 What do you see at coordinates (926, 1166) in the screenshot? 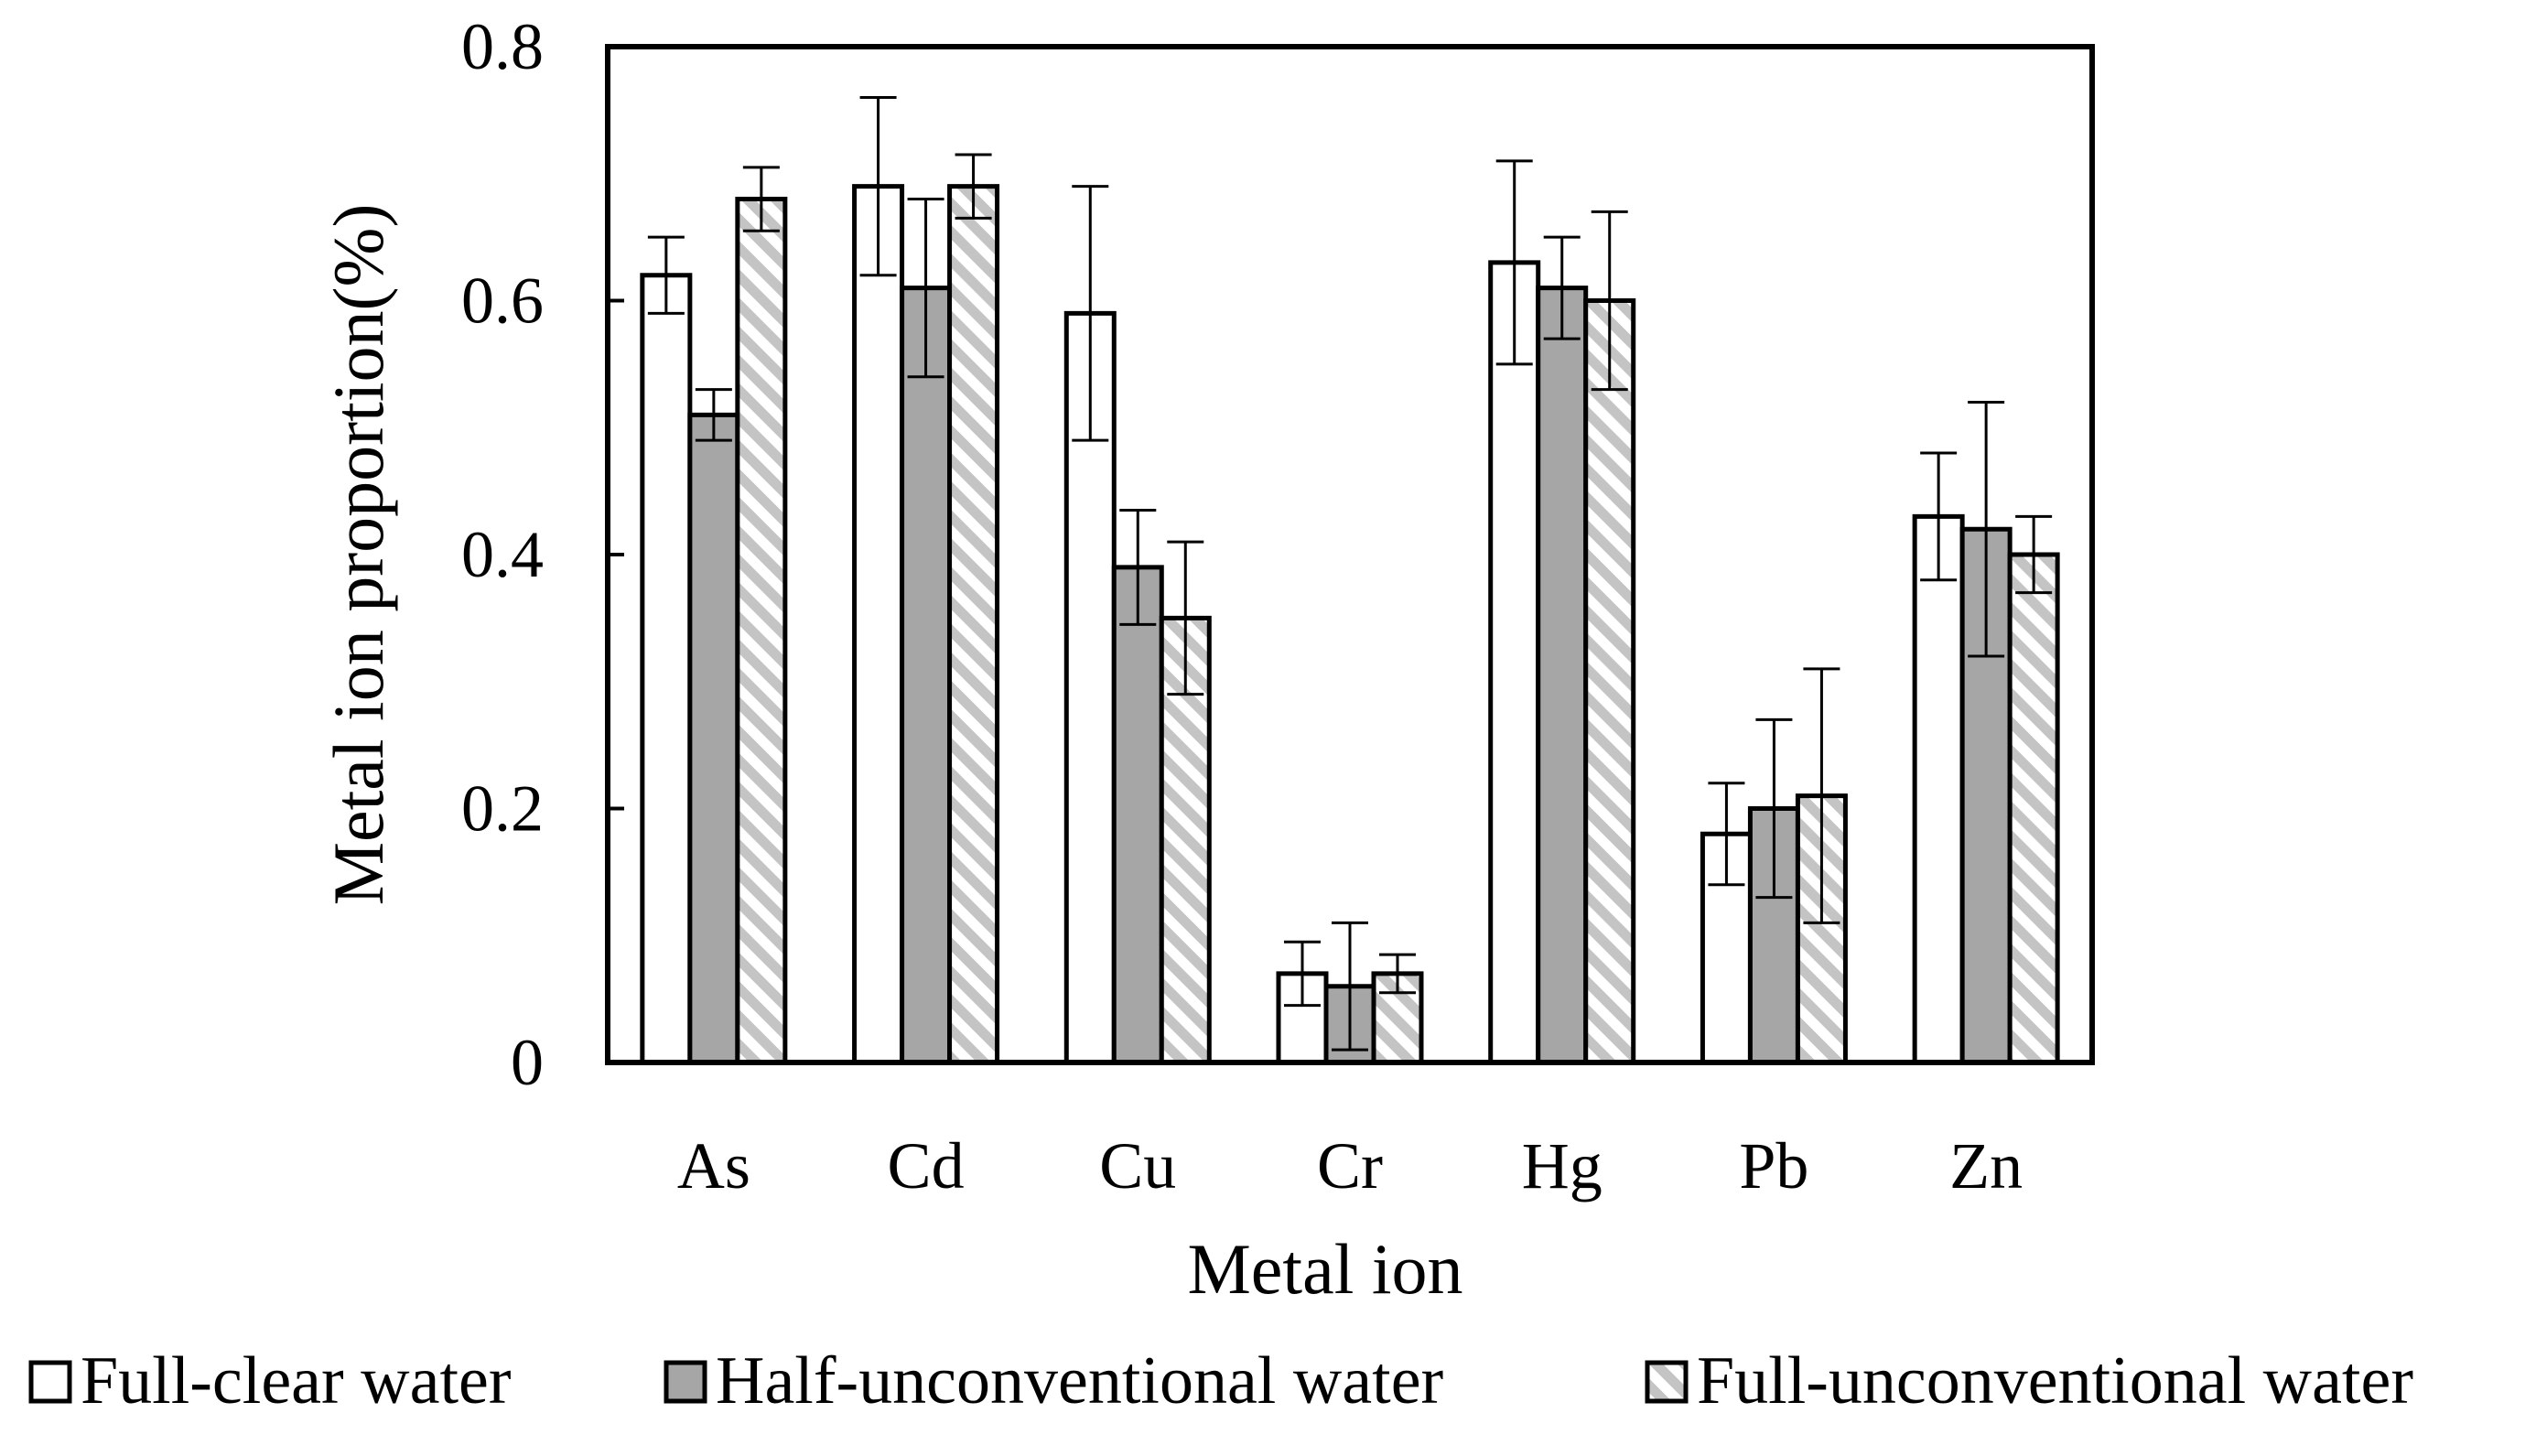
I see `x-tick-label-cd: Cd` at bounding box center [926, 1166].